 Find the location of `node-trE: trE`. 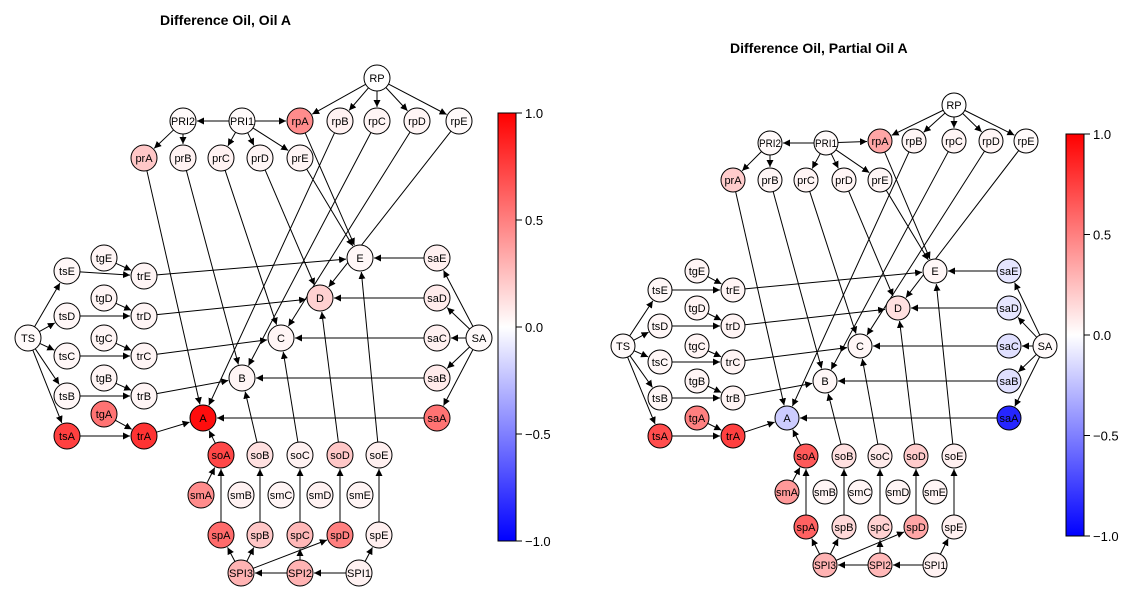

node-trE: trE is located at coordinates (733, 290).